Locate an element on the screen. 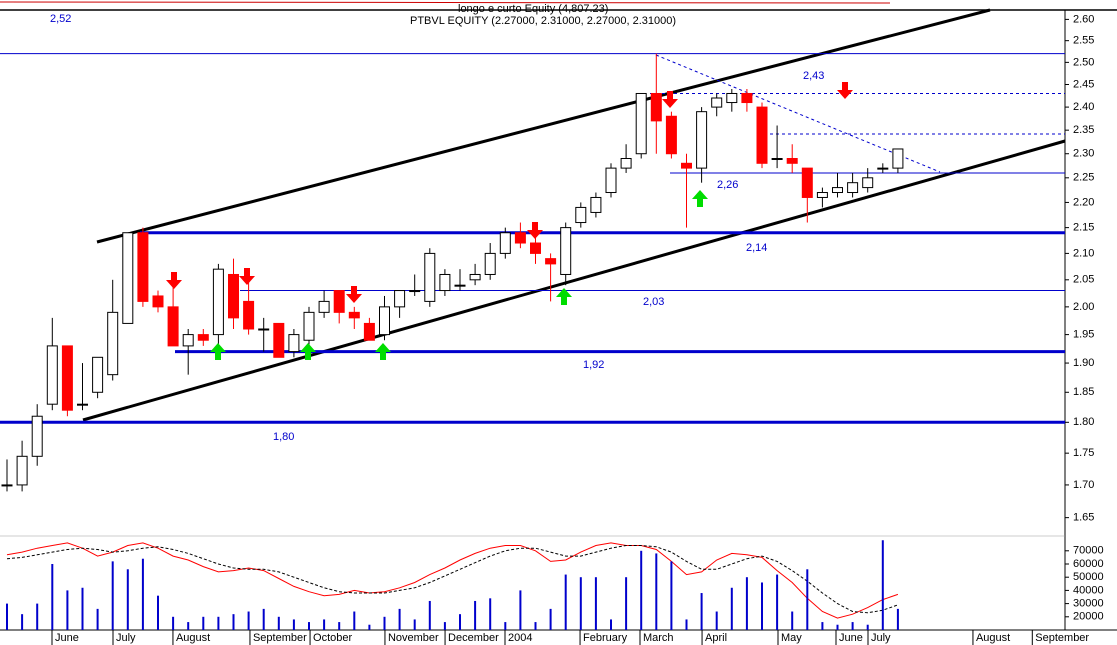  volume-tick-label: 20000 is located at coordinates (1088, 617).